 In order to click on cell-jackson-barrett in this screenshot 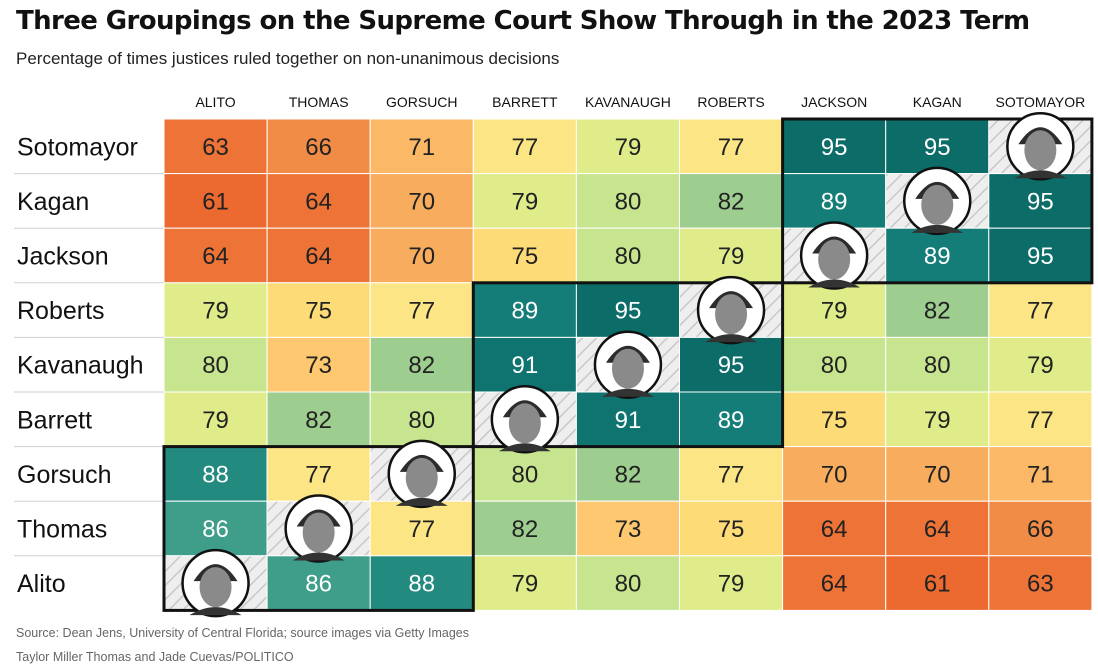, I will do `click(524, 255)`.